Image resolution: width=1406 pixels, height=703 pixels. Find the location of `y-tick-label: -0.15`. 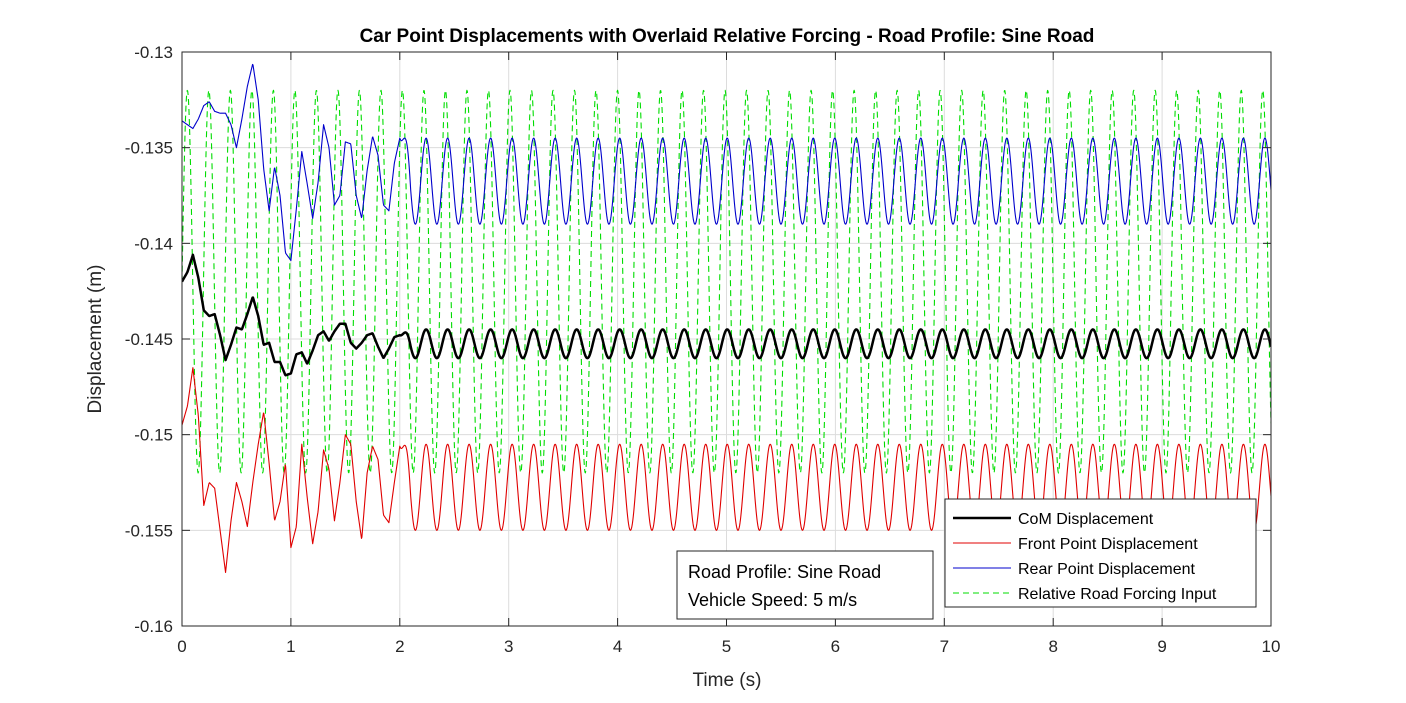

y-tick-label: -0.15 is located at coordinates (153, 435).